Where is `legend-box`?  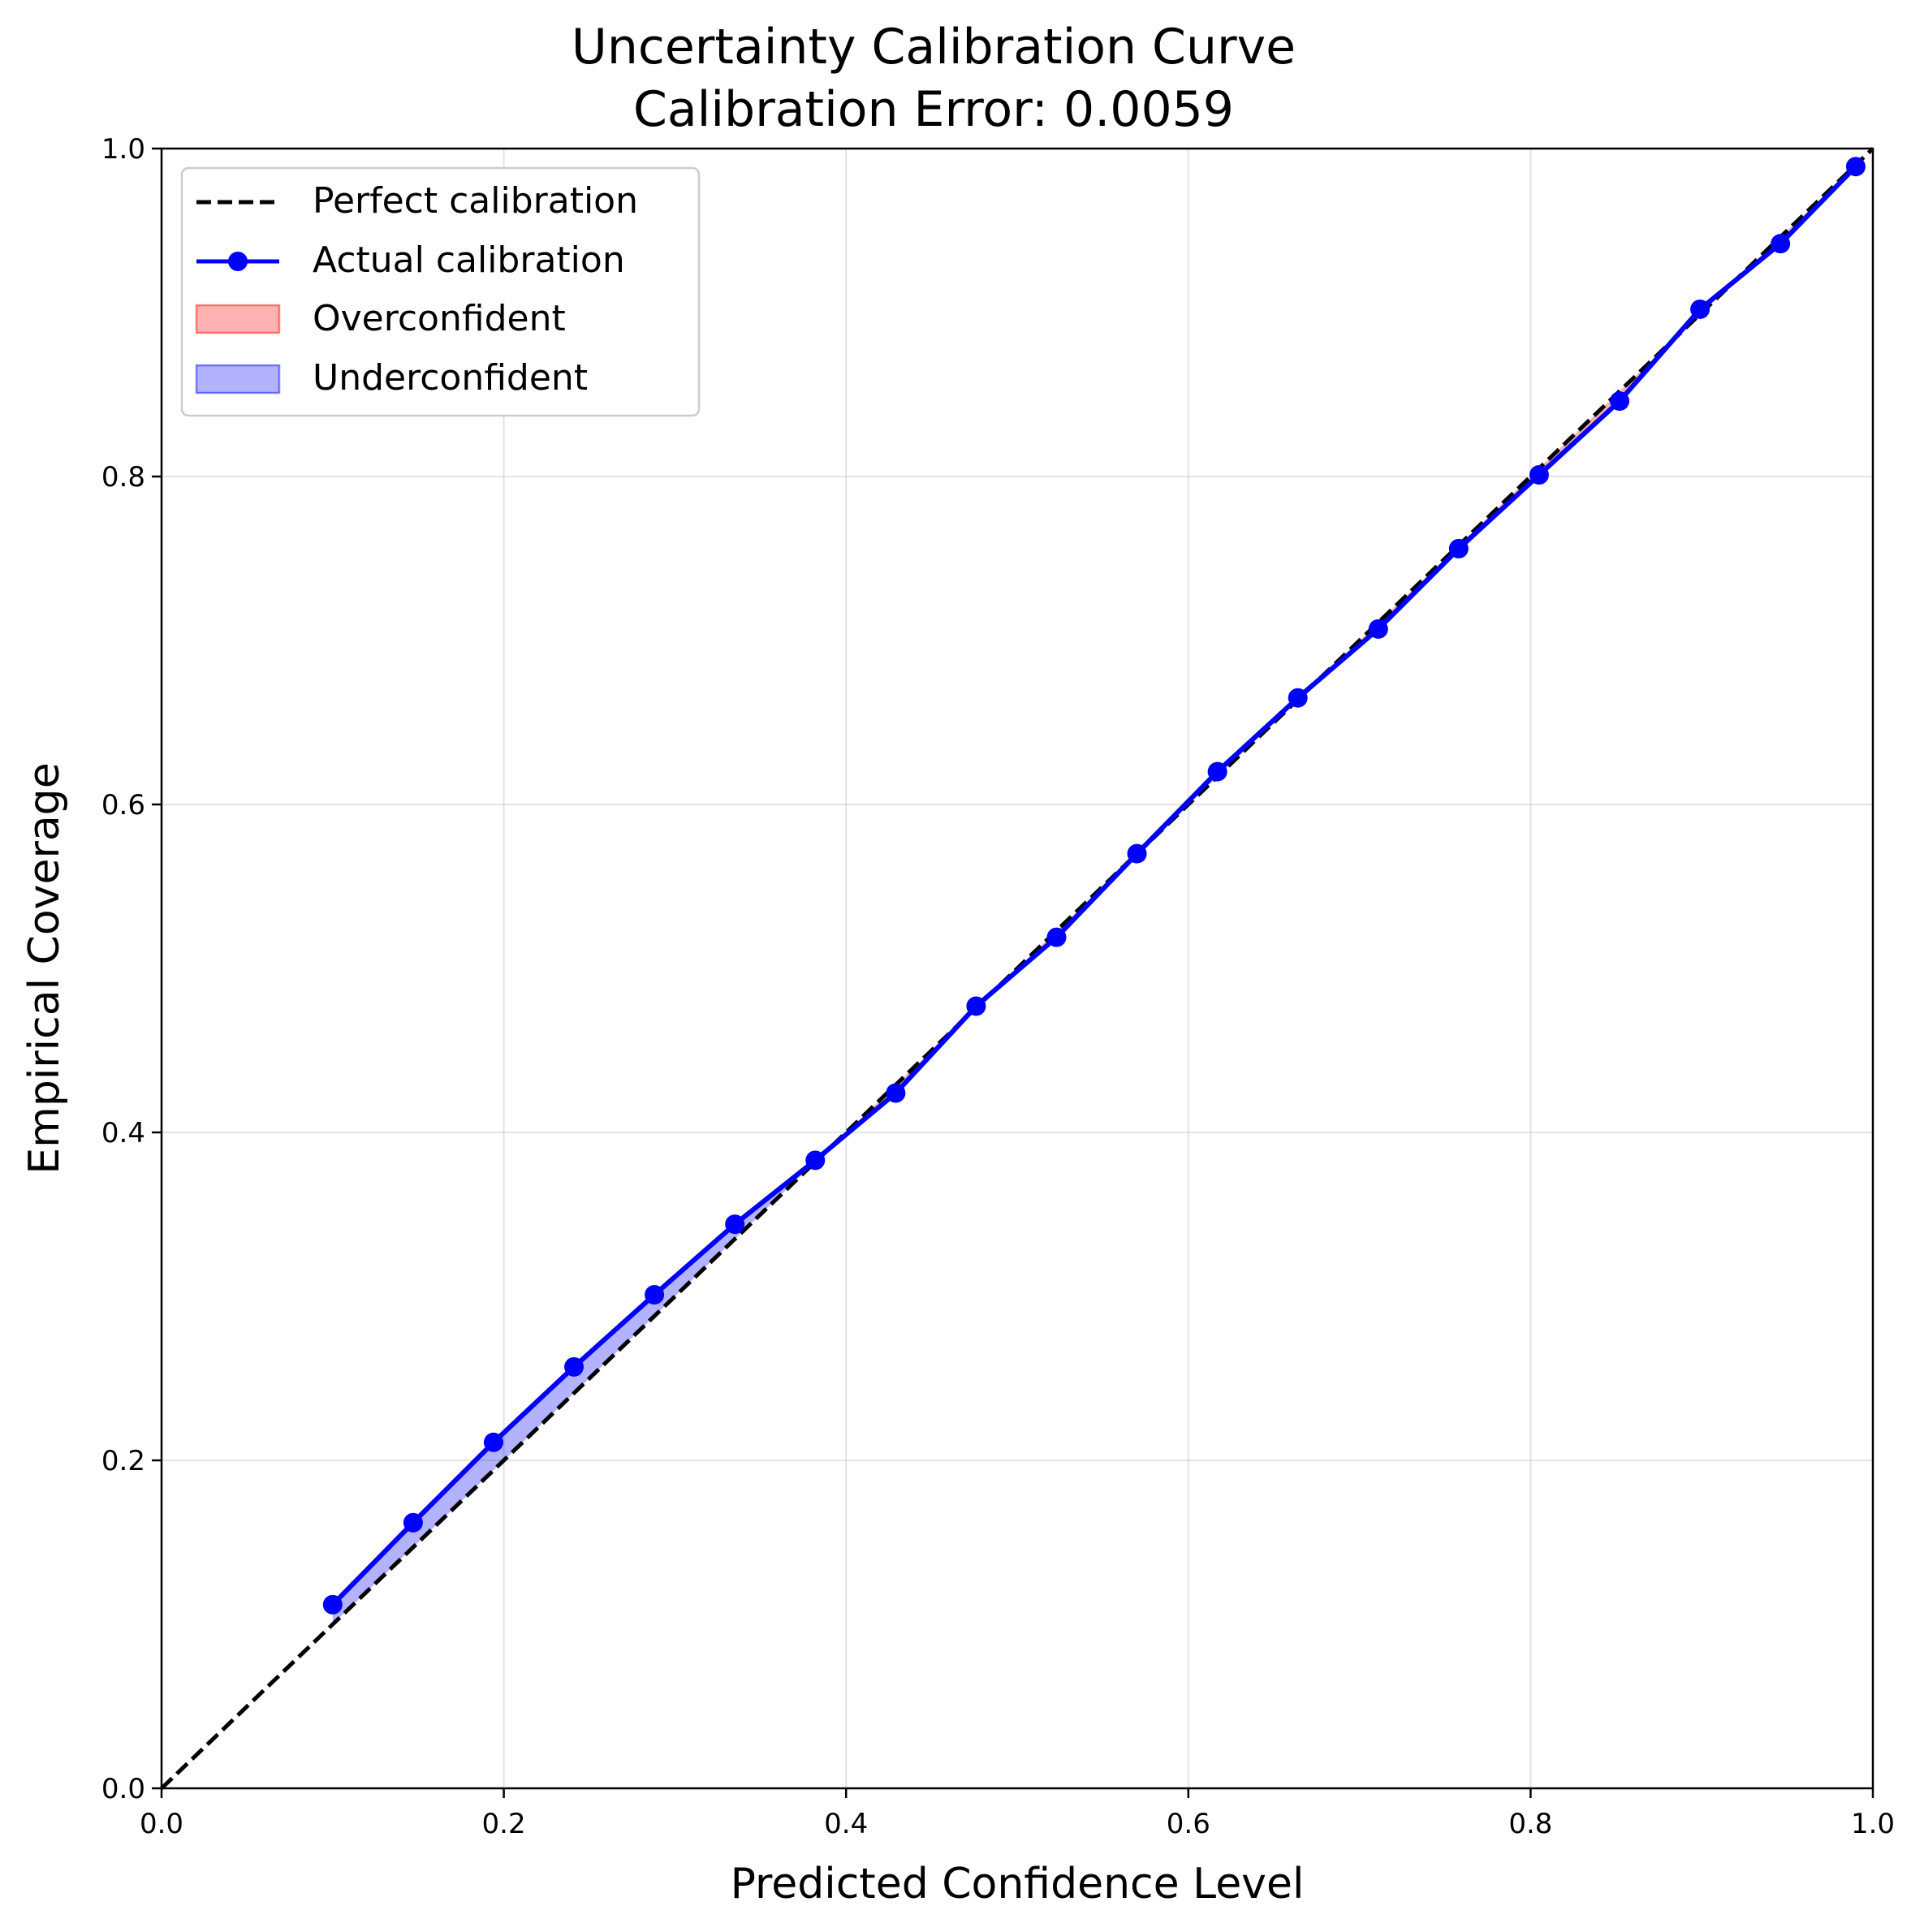
legend-box is located at coordinates (440, 291).